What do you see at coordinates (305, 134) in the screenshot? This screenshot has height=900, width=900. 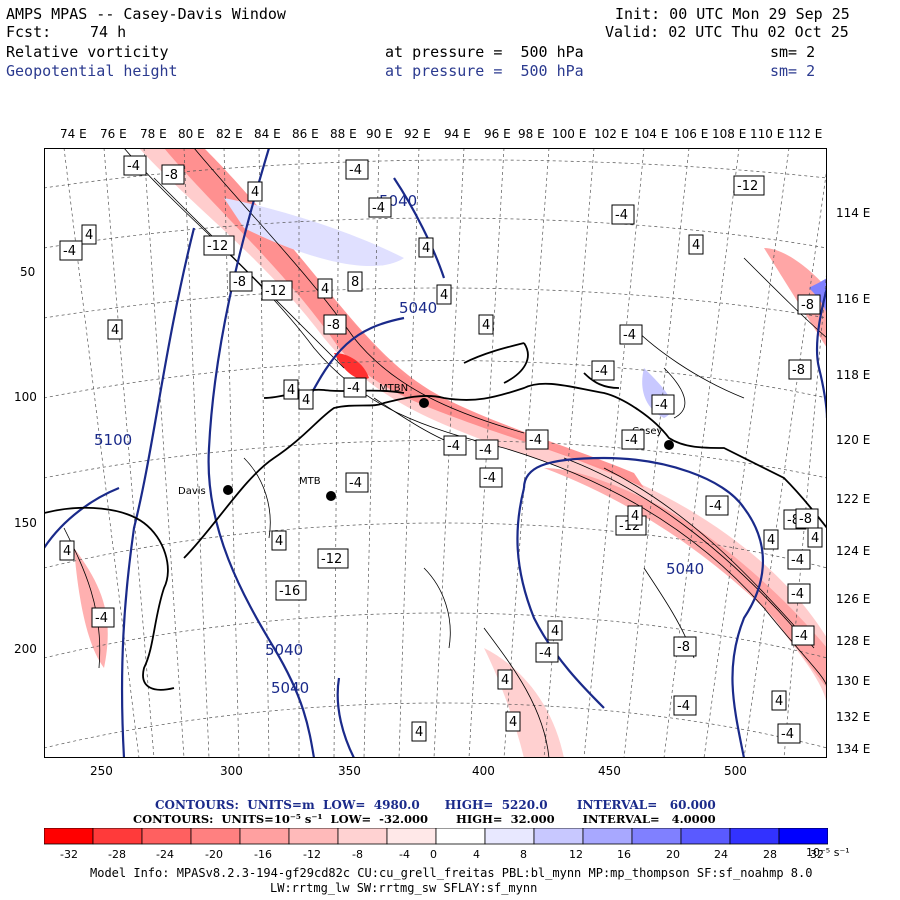 I see `top-lon-label: 86 E` at bounding box center [305, 134].